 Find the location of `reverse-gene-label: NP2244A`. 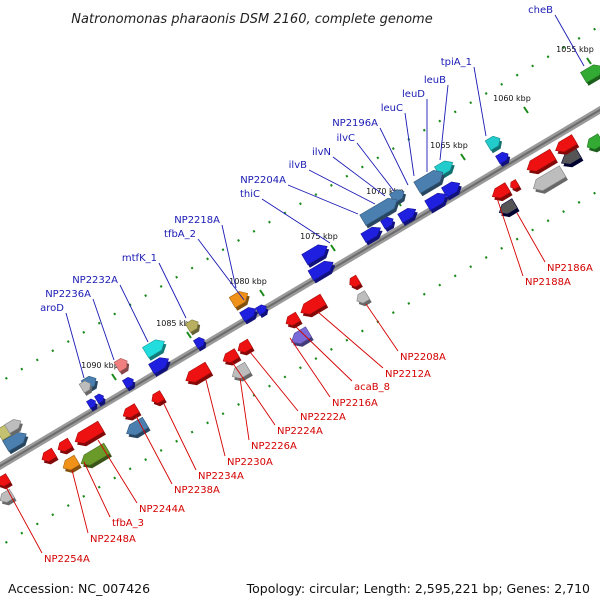

reverse-gene-label: NP2244A is located at coordinates (162, 509).